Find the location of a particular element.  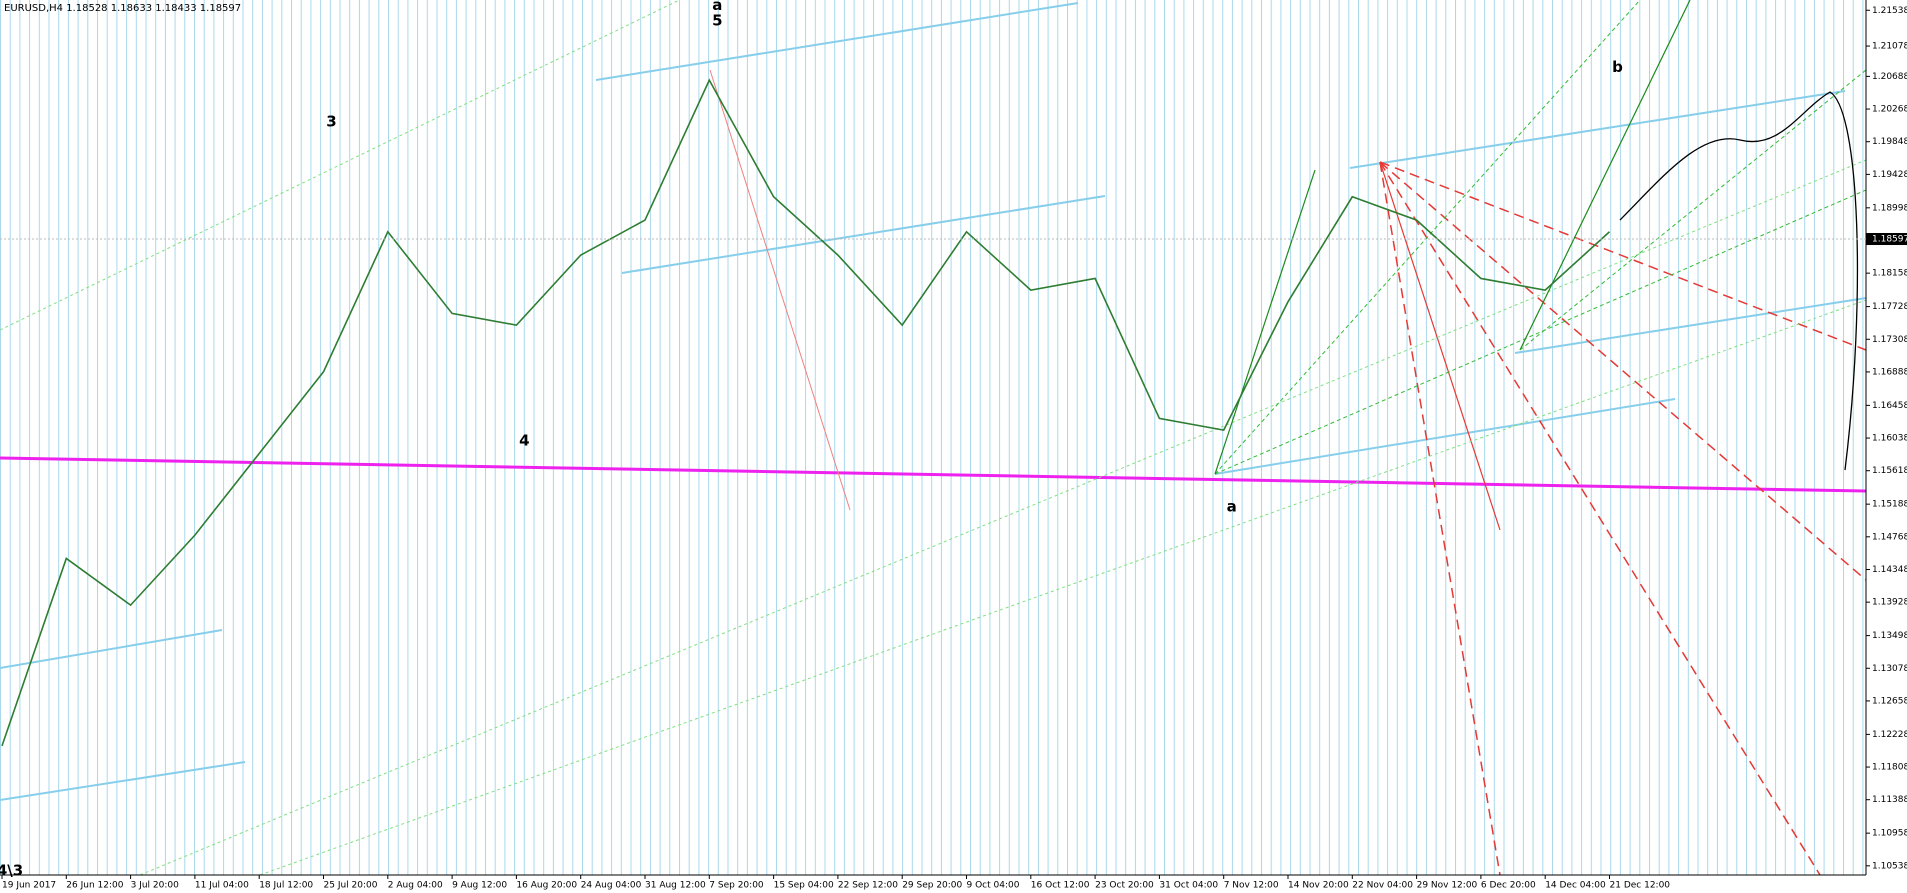

y-tick-label: 1.11388 is located at coordinates (1889, 800).